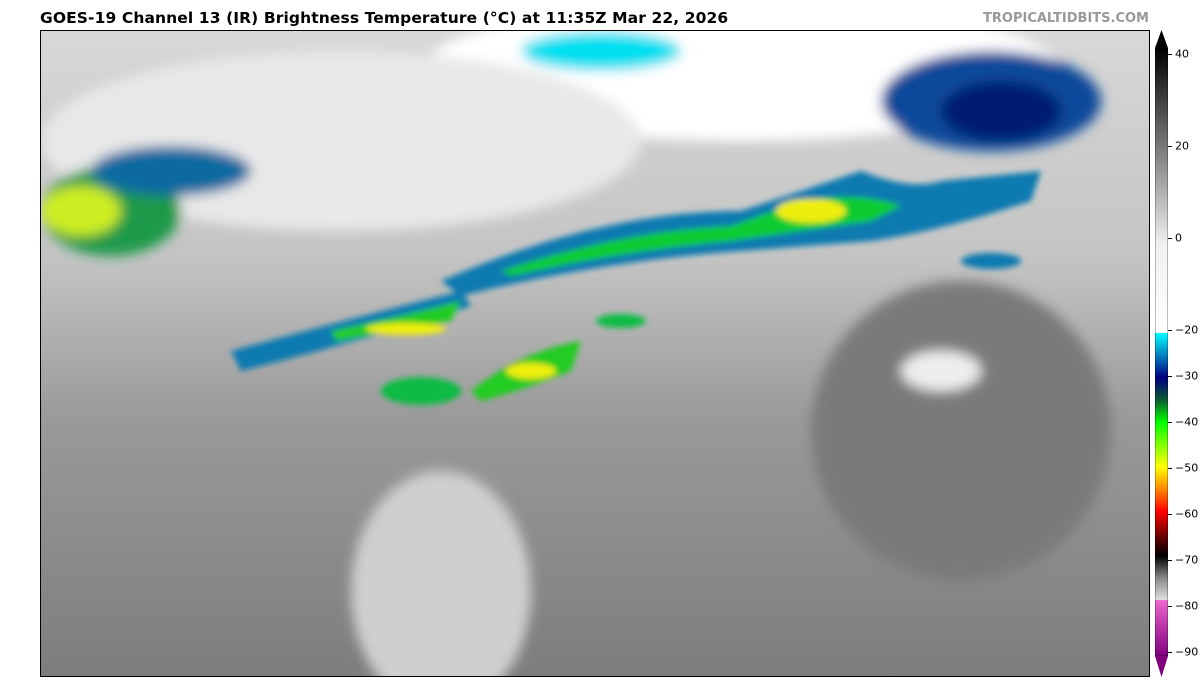 Image resolution: width=1200 pixels, height=700 pixels. I want to click on colorbar-tick-label: −40, so click(1187, 422).